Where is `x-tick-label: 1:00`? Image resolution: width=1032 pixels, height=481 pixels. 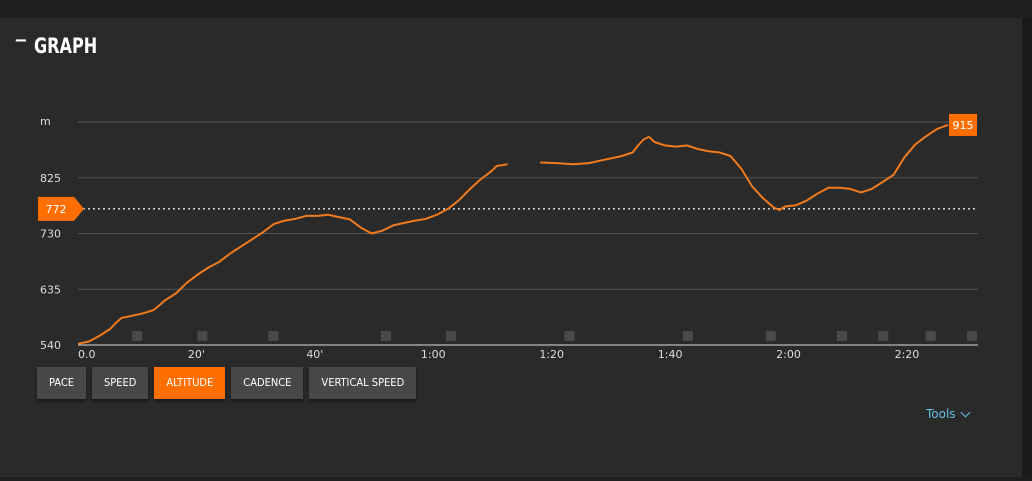 x-tick-label: 1:00 is located at coordinates (433, 354).